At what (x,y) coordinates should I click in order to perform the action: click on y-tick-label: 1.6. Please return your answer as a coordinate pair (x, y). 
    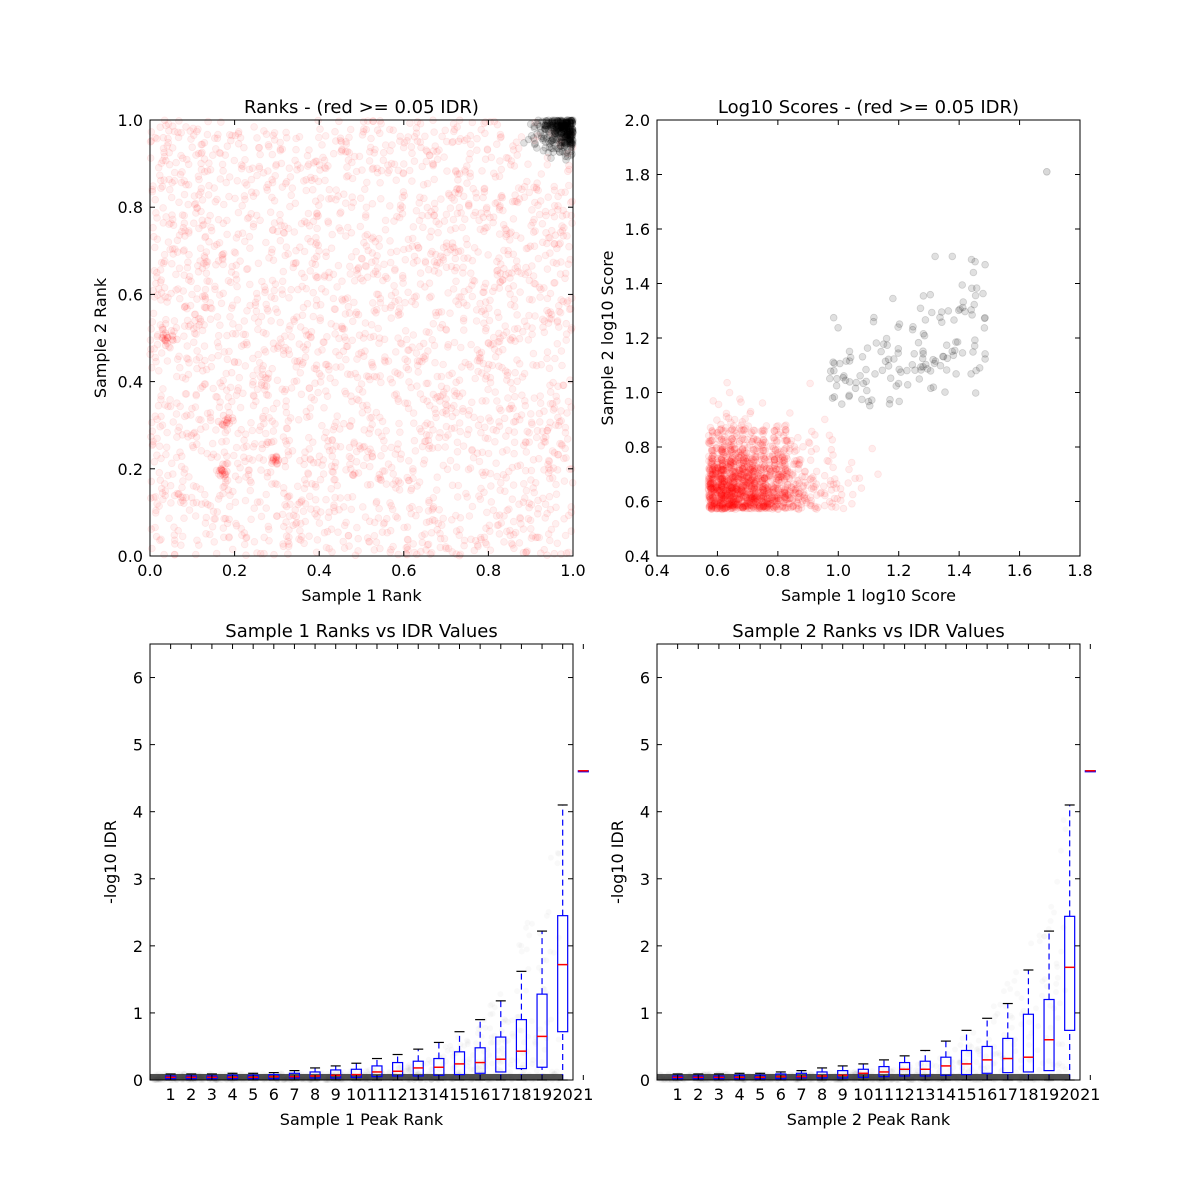
    Looking at the image, I should click on (637, 229).